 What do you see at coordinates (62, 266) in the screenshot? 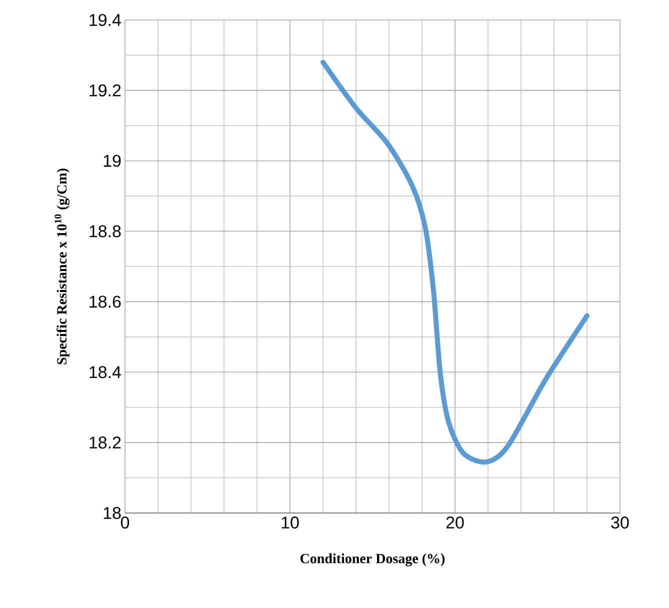
I see `y-axis-title: Specific Resistance x 10$^{10}$ (g/Cm)` at bounding box center [62, 266].